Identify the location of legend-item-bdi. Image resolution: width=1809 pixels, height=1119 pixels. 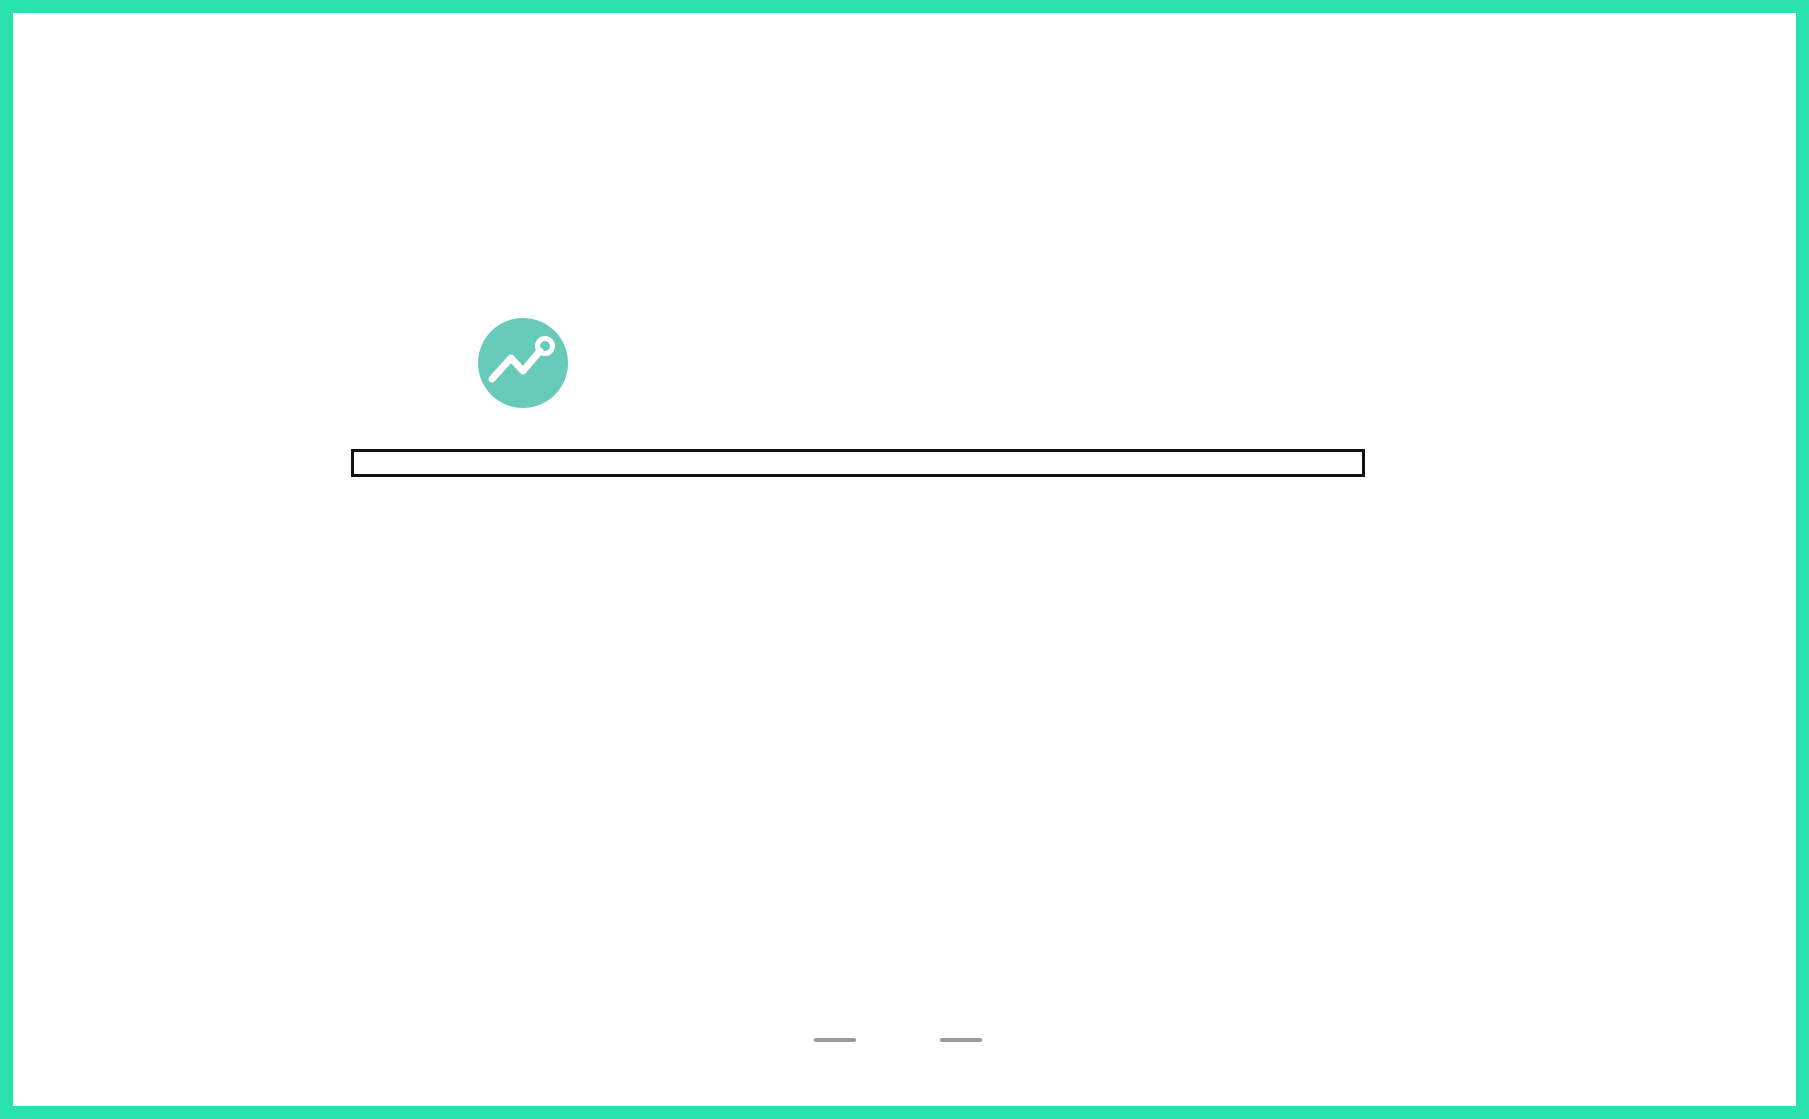
(967, 1040).